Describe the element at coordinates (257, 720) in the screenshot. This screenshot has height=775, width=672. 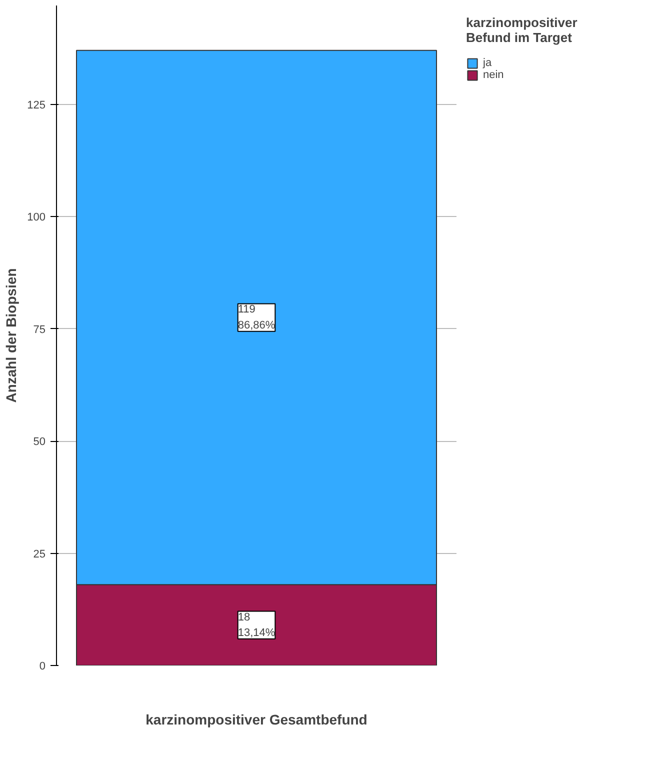
I see `x-axis-title: karzinompositiver Gesamtbefund` at that location.